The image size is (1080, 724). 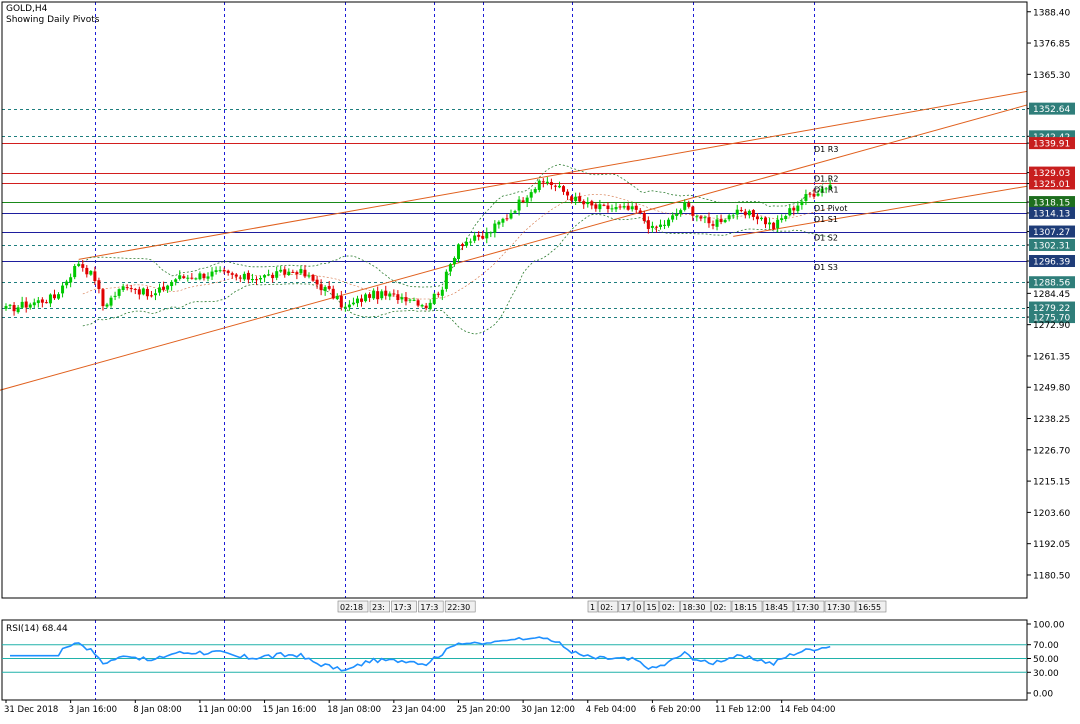 I want to click on time-tag-r-11: 17:30, so click(x=838, y=607).